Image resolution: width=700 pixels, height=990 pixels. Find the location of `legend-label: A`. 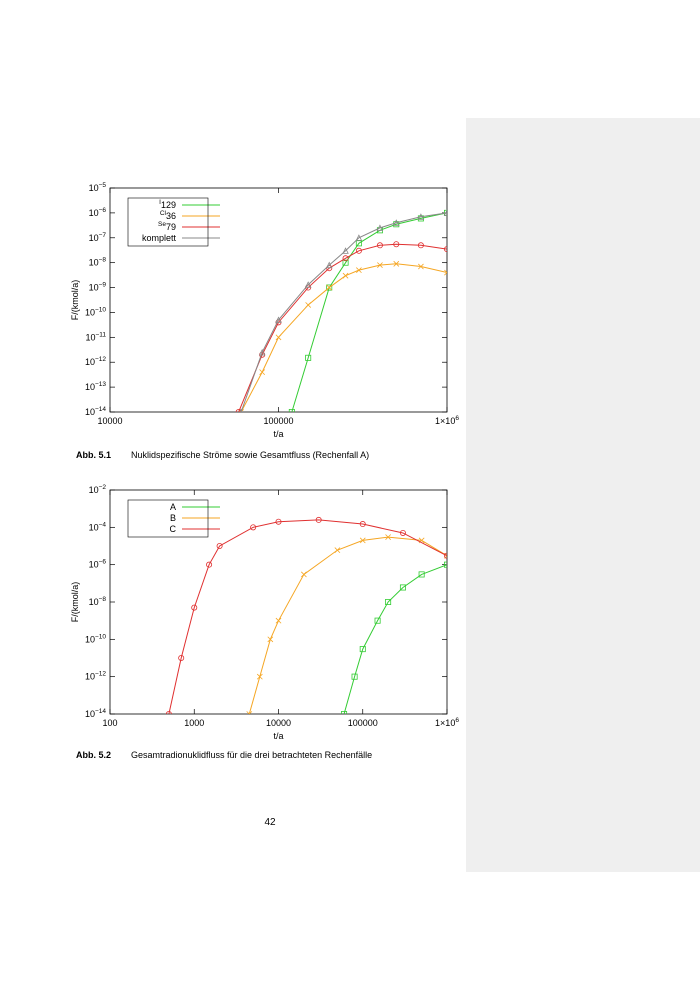

legend-label: A is located at coordinates (173, 507).